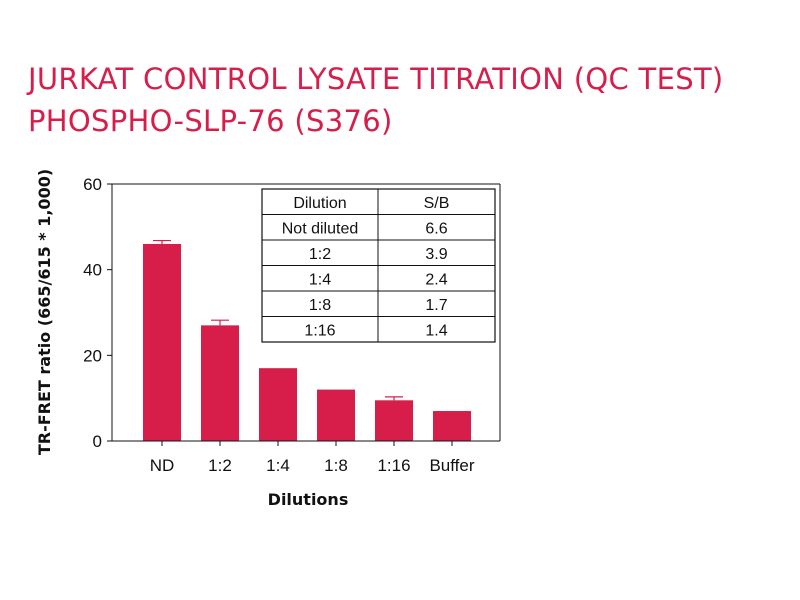  What do you see at coordinates (436, 330) in the screenshot?
I see `table-cell: 1.4` at bounding box center [436, 330].